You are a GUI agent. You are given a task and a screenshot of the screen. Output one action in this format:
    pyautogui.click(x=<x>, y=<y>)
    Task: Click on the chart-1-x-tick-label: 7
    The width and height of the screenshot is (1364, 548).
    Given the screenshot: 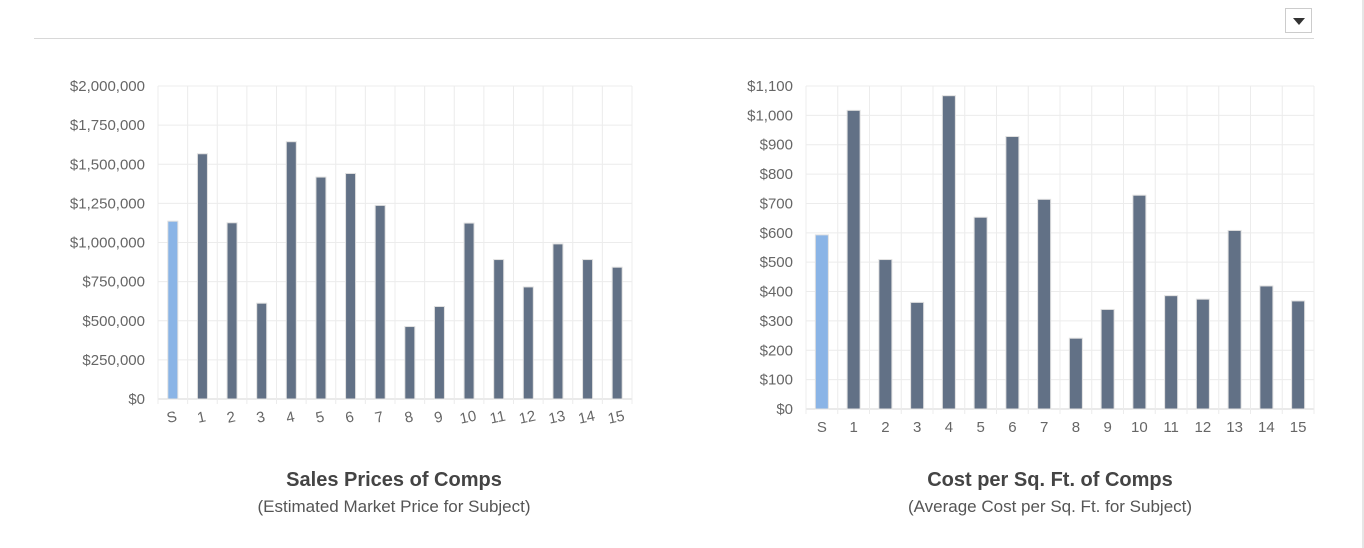 What is the action you would take?
    pyautogui.click(x=379, y=417)
    